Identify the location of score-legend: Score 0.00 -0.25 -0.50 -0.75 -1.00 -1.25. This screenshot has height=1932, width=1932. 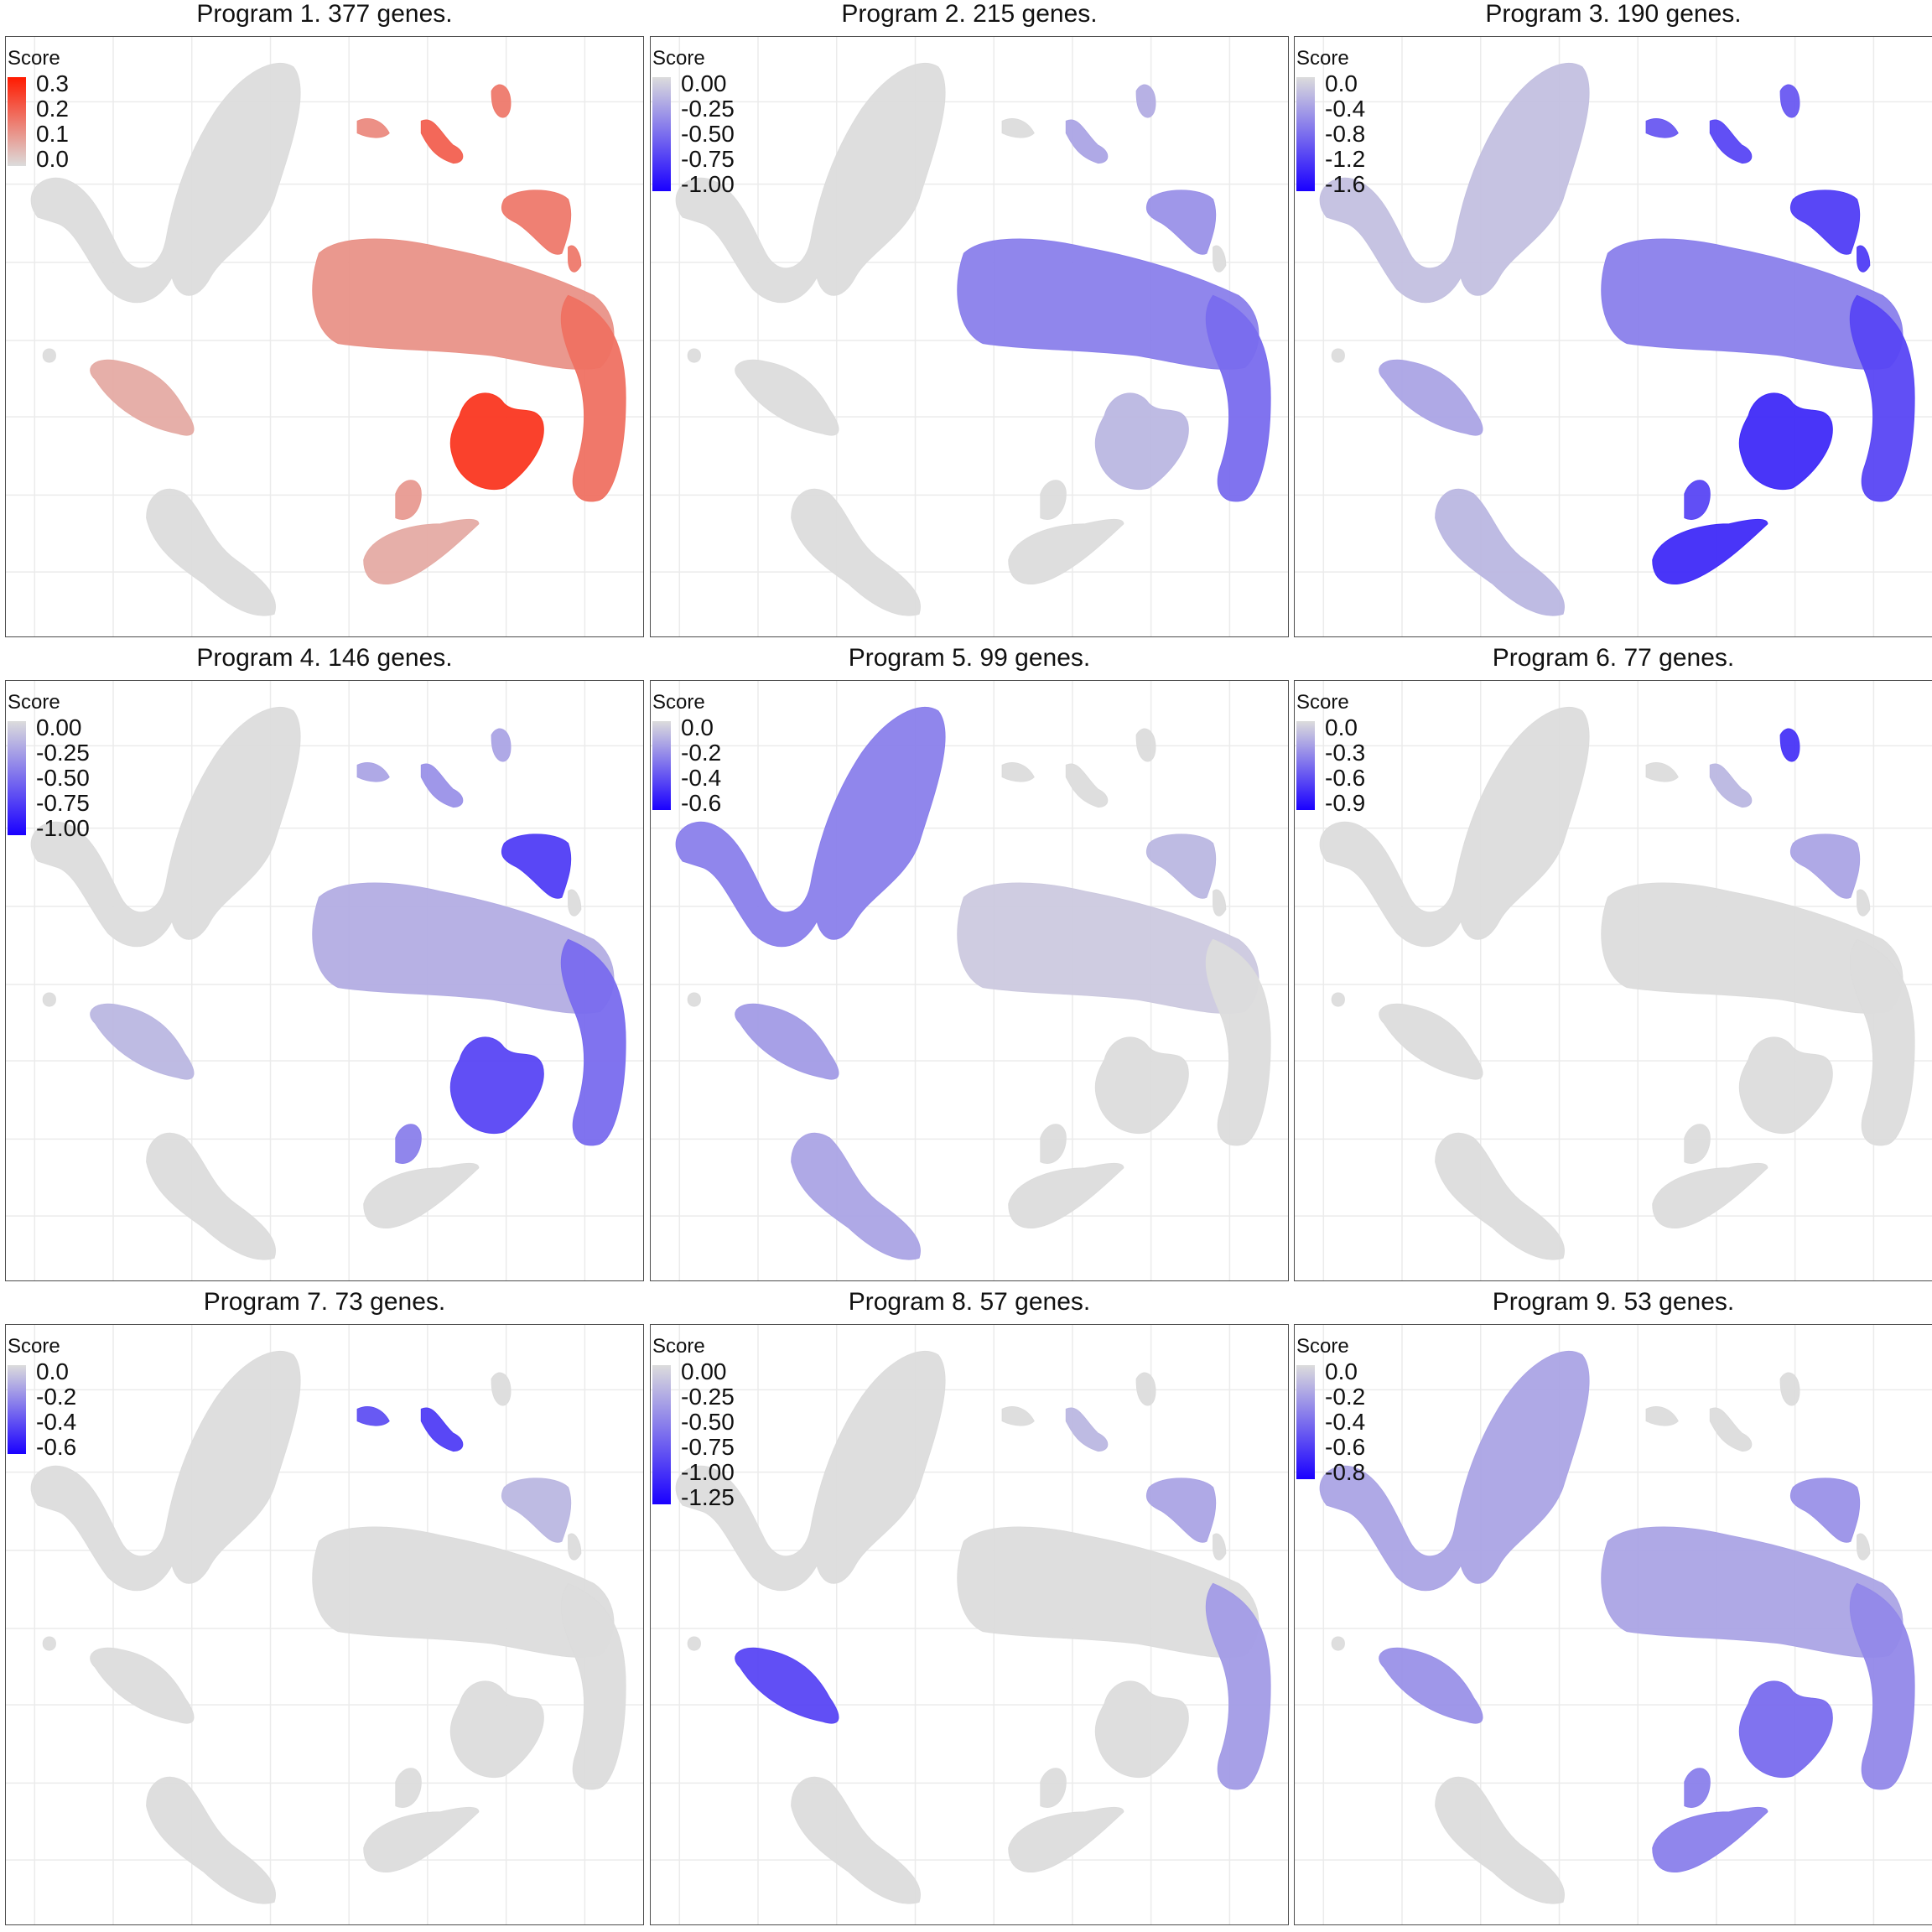
(693, 1423).